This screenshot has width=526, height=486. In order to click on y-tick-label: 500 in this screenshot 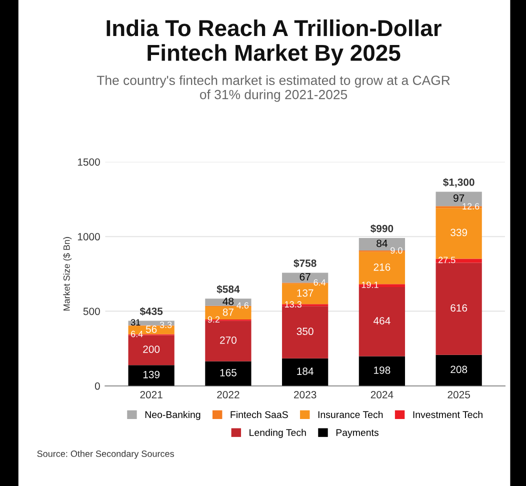, I will do `click(91, 312)`.